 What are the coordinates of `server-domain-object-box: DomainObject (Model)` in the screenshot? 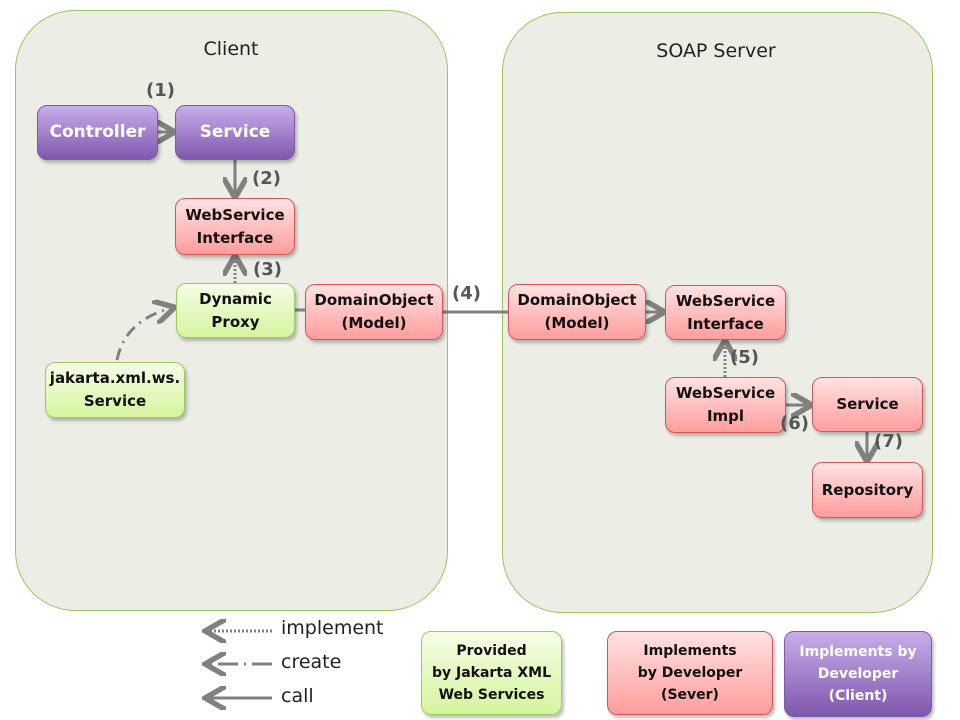 It's located at (577, 312).